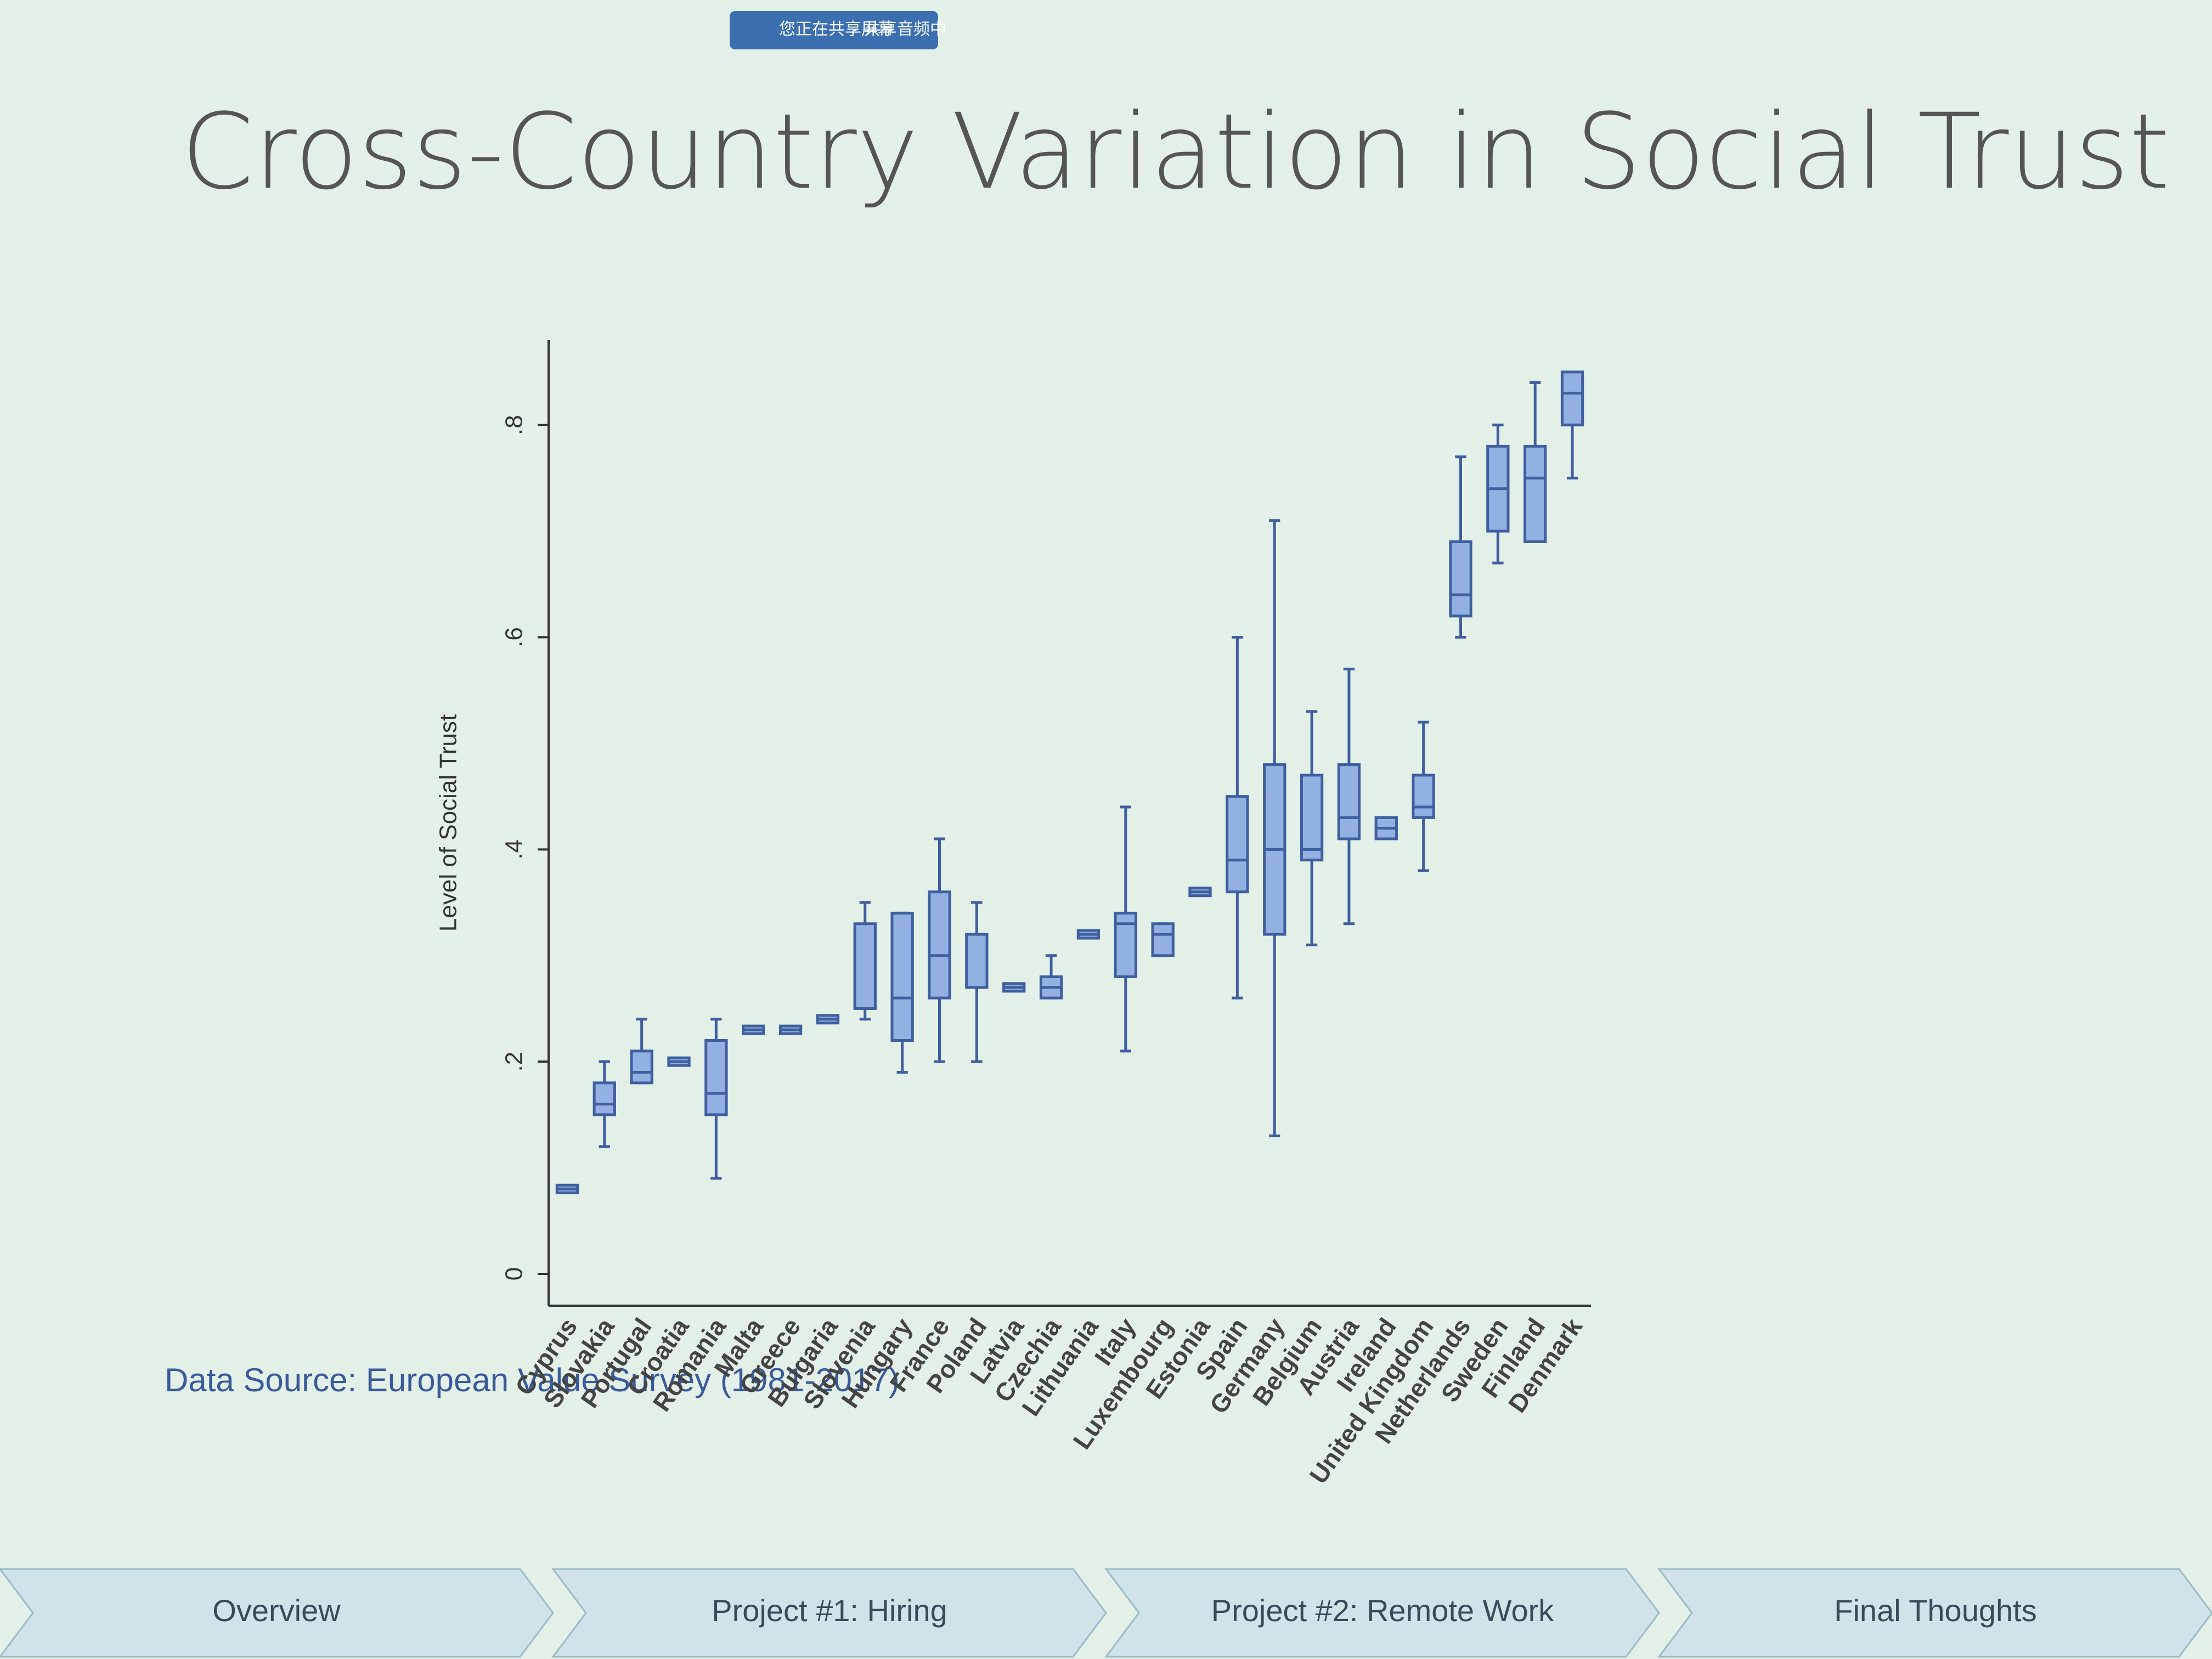 The height and width of the screenshot is (1659, 2212). I want to click on share-audio: 共享音频中, so click(905, 29).